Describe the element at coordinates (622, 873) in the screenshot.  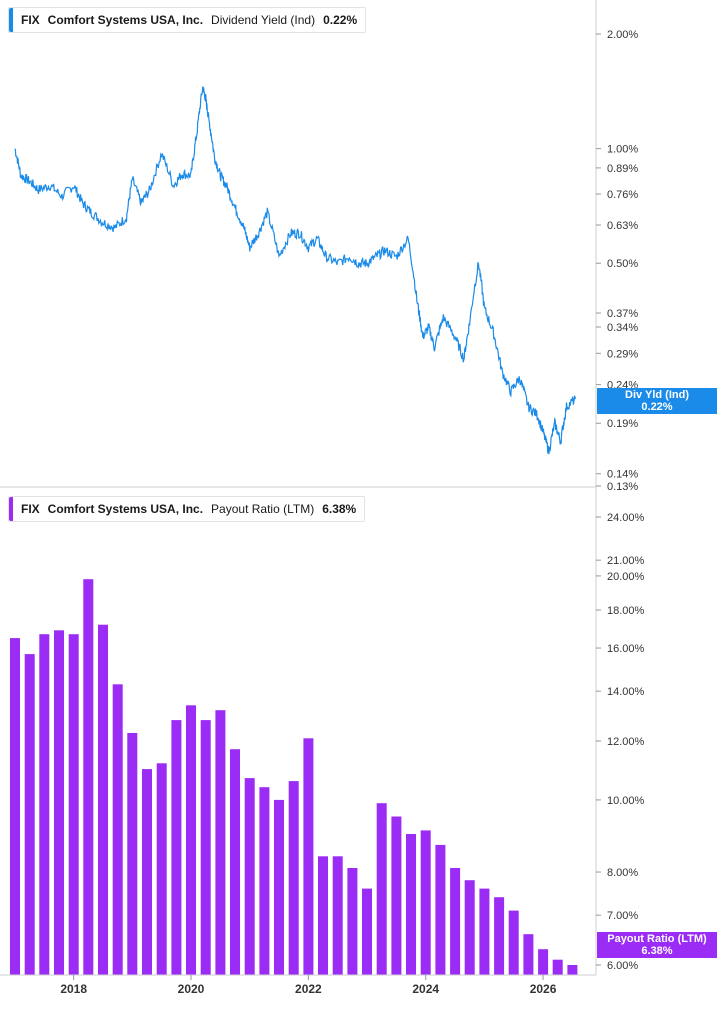
I see `y-tick-label: 8.00%` at that location.